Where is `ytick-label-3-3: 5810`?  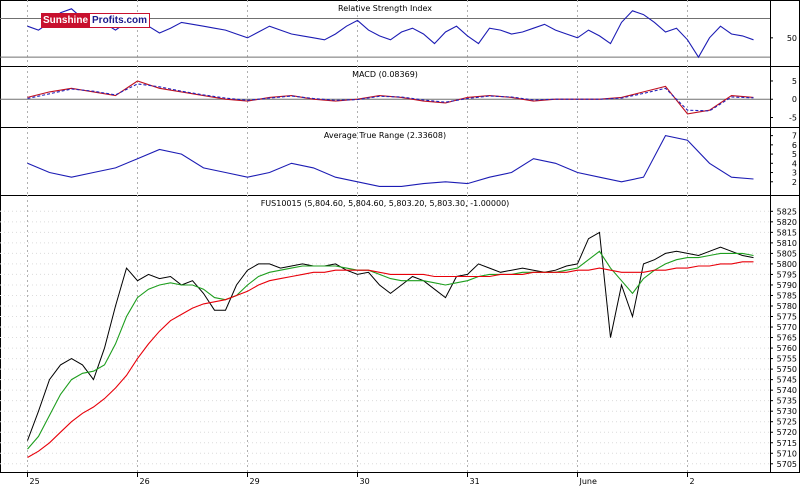
ytick-label-3-3: 5810 is located at coordinates (787, 243).